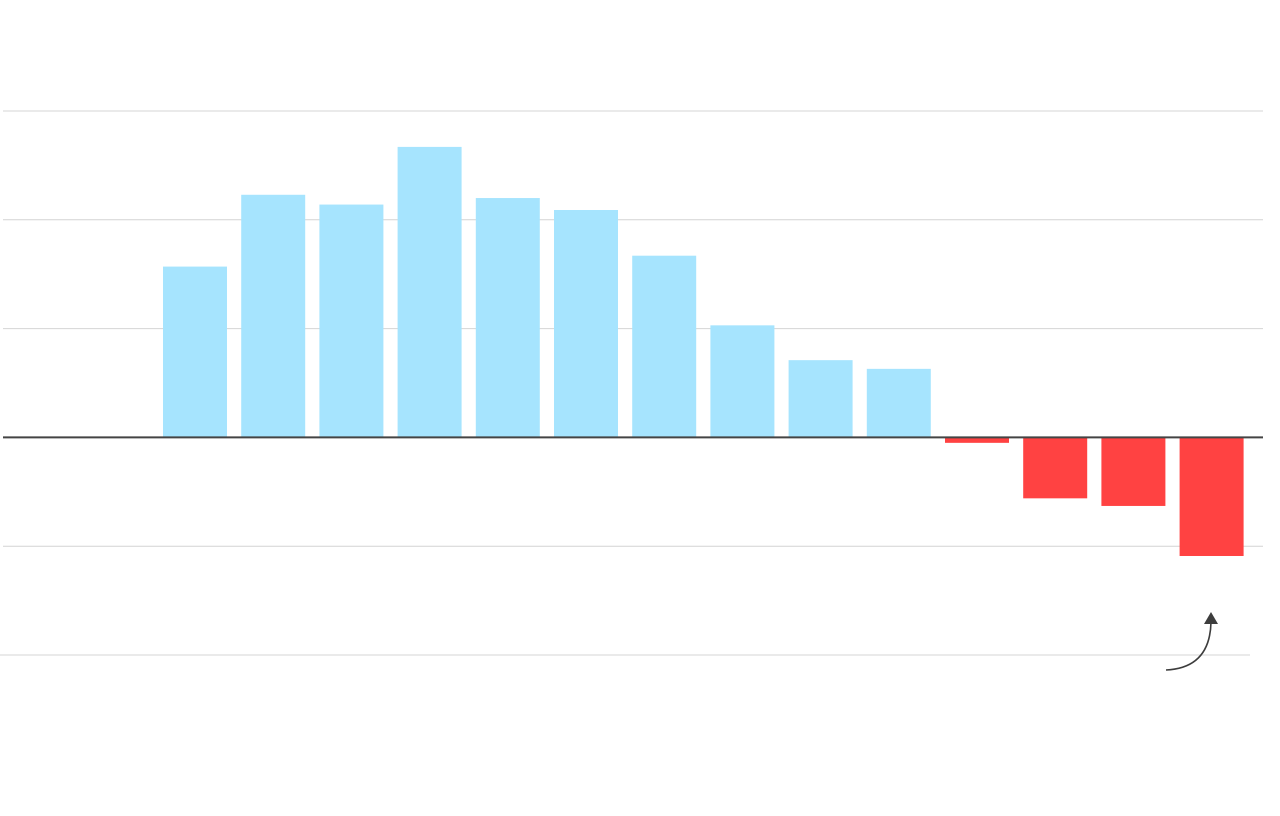 Image resolution: width=1280 pixels, height=816 pixels. Describe the element at coordinates (1211, 618) in the screenshot. I see `annotation-arrow-head` at that location.